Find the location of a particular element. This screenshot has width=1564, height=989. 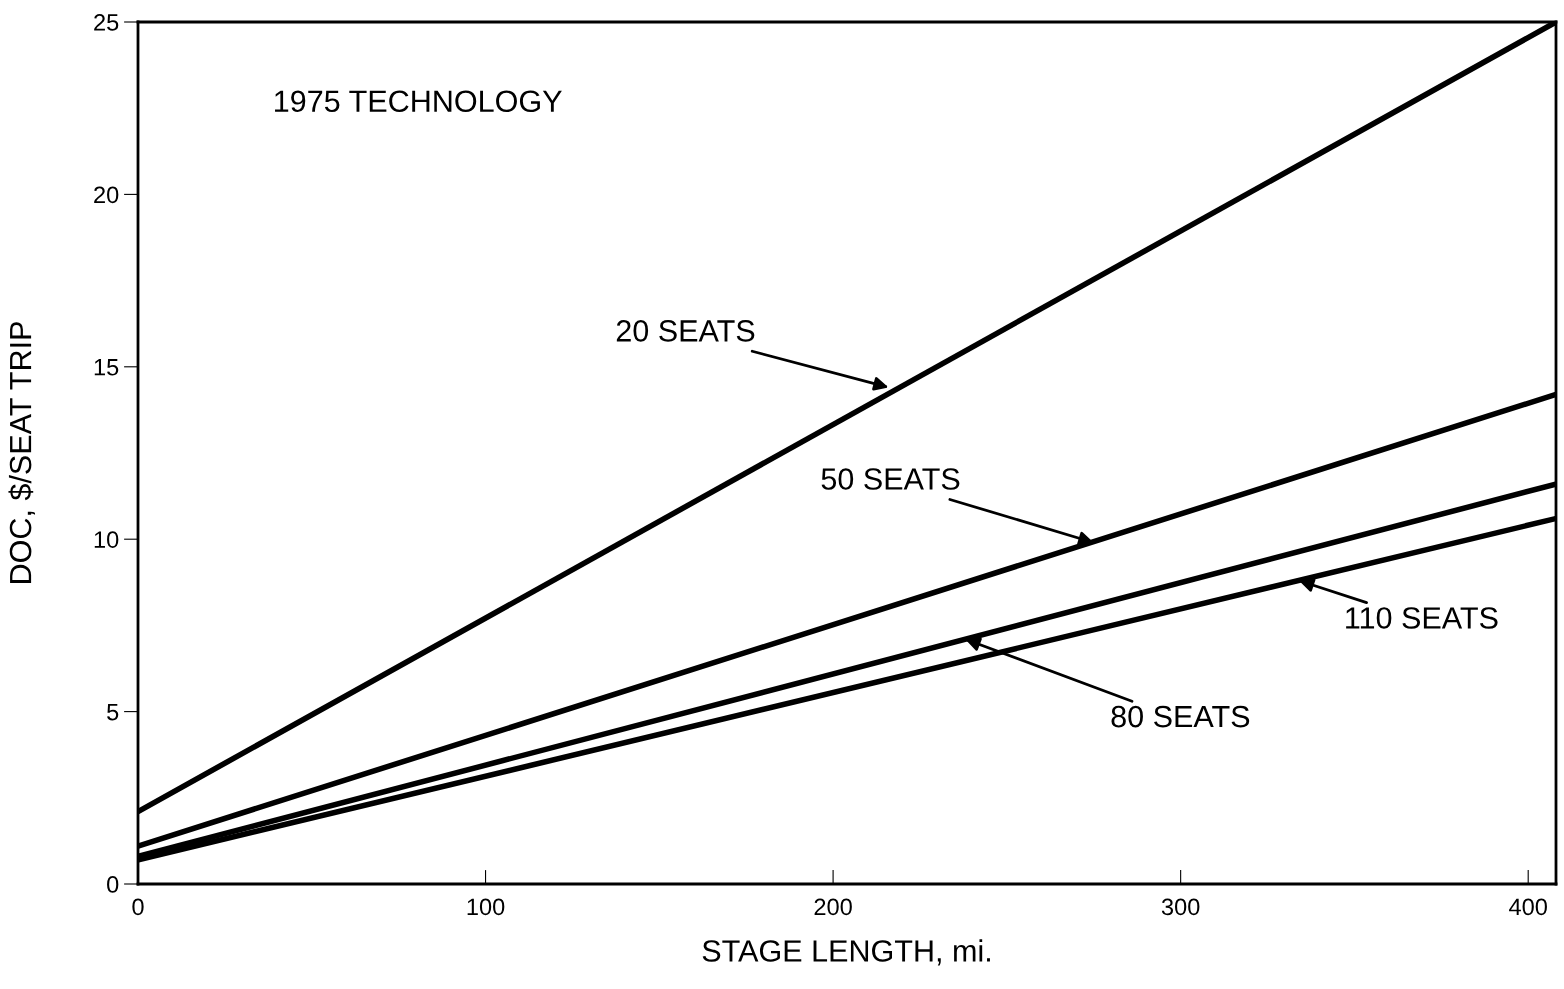

y-tick-label: 10 is located at coordinates (106, 539).